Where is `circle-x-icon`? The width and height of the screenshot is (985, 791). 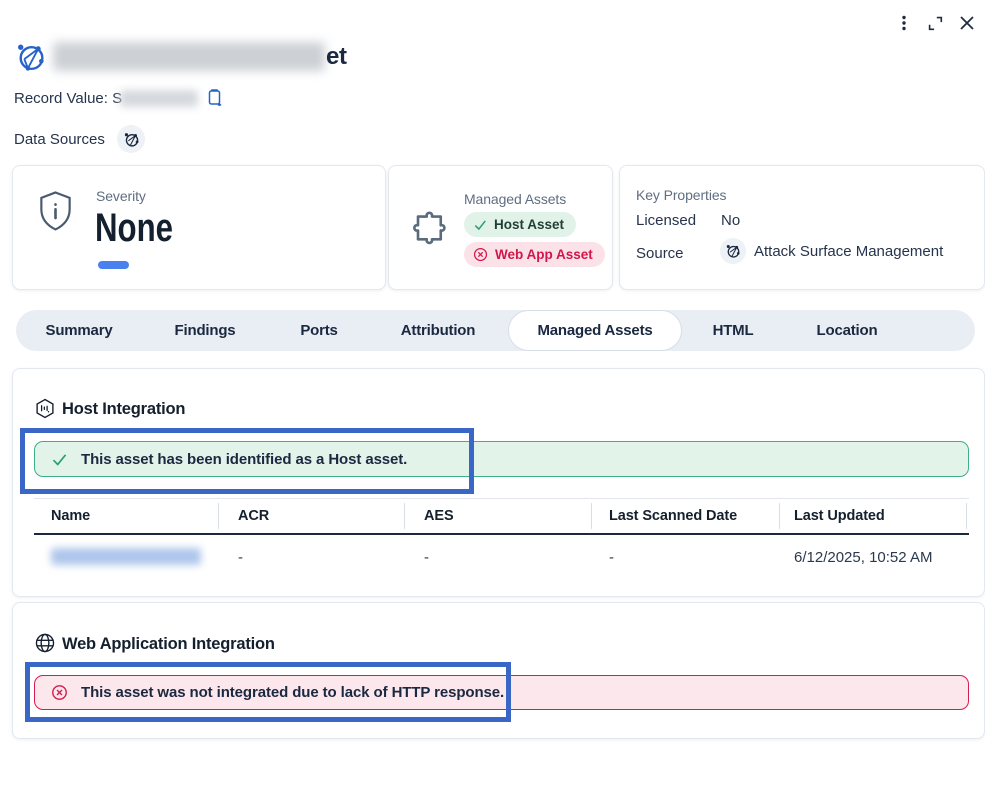 circle-x-icon is located at coordinates (480, 254).